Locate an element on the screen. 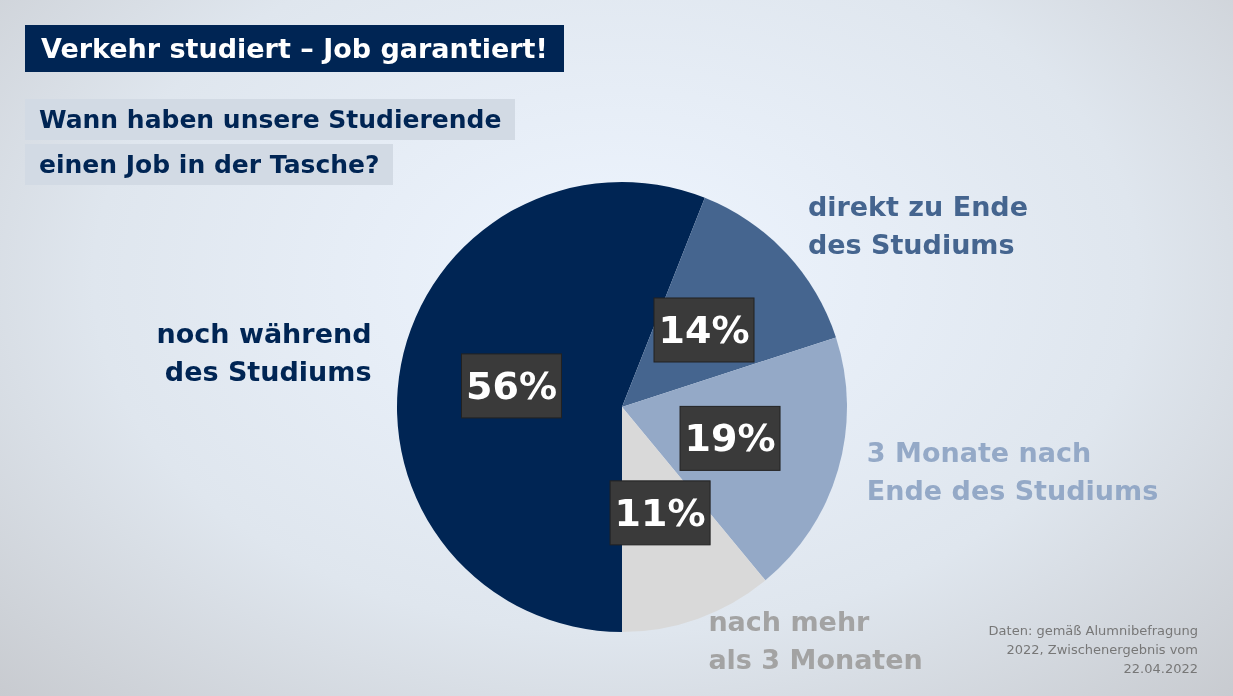 This screenshot has height=696, width=1233. slice-label: direkt zu Ende des Studiums is located at coordinates (918, 226).